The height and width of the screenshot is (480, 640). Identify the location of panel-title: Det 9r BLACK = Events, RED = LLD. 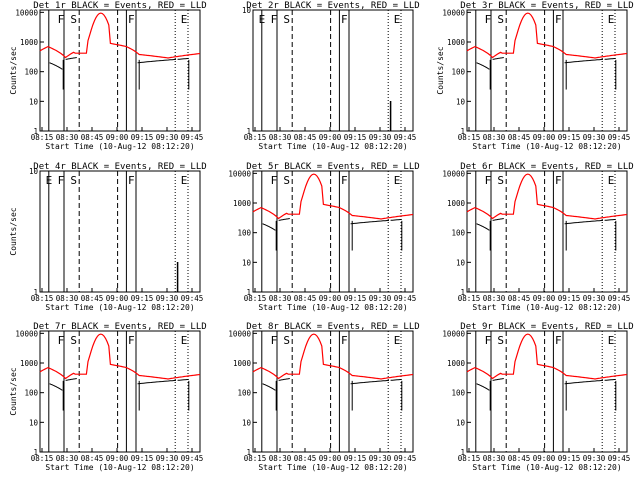
(546, 327).